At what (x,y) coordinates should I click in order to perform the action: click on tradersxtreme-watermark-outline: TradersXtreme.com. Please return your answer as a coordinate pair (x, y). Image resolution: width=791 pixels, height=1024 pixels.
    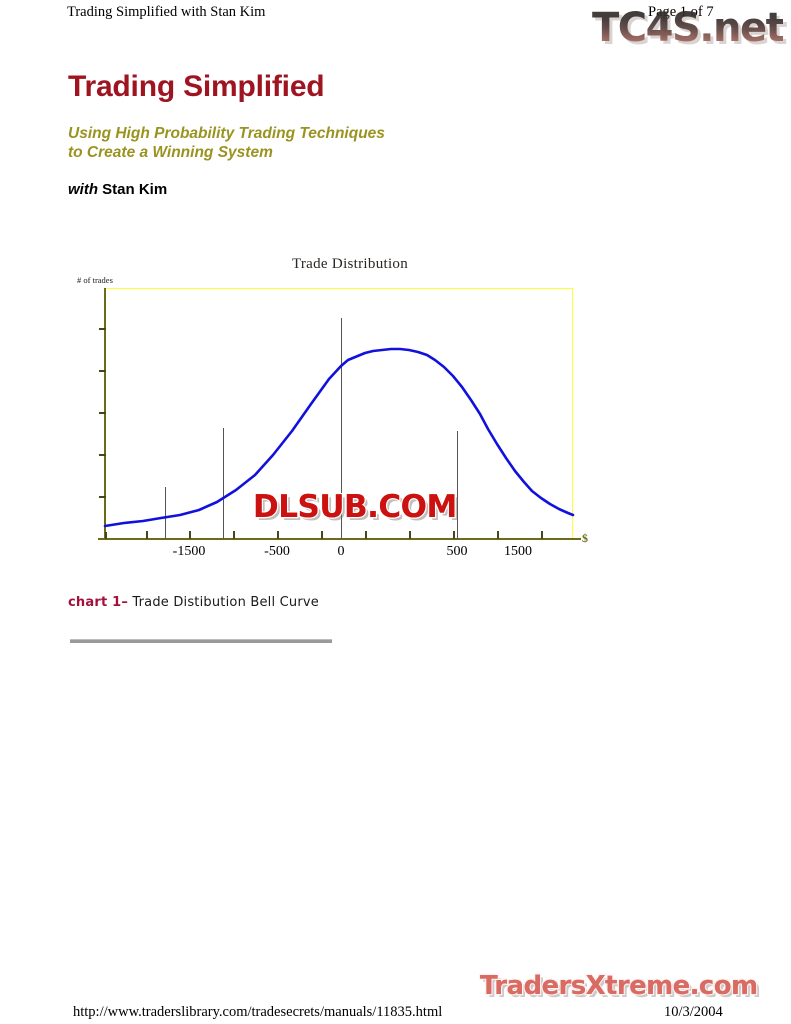
    Looking at the image, I should click on (619, 986).